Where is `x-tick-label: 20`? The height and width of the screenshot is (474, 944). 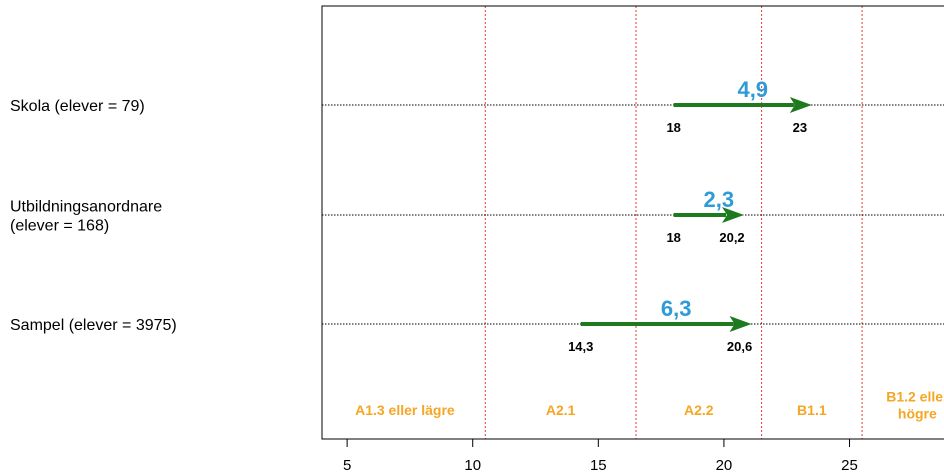 x-tick-label: 20 is located at coordinates (724, 465).